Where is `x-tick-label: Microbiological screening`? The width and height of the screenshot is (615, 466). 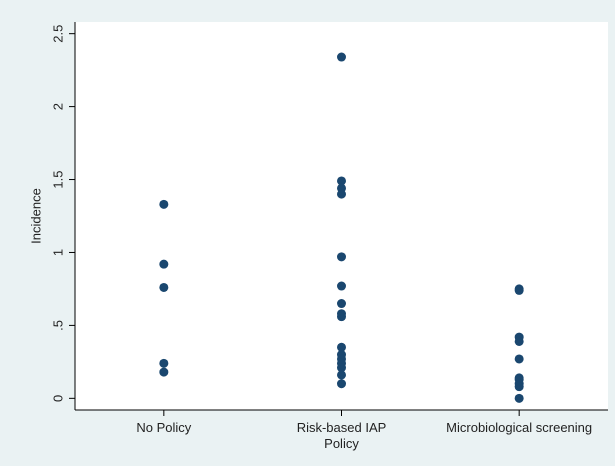
x-tick-label: Microbiological screening is located at coordinates (519, 427).